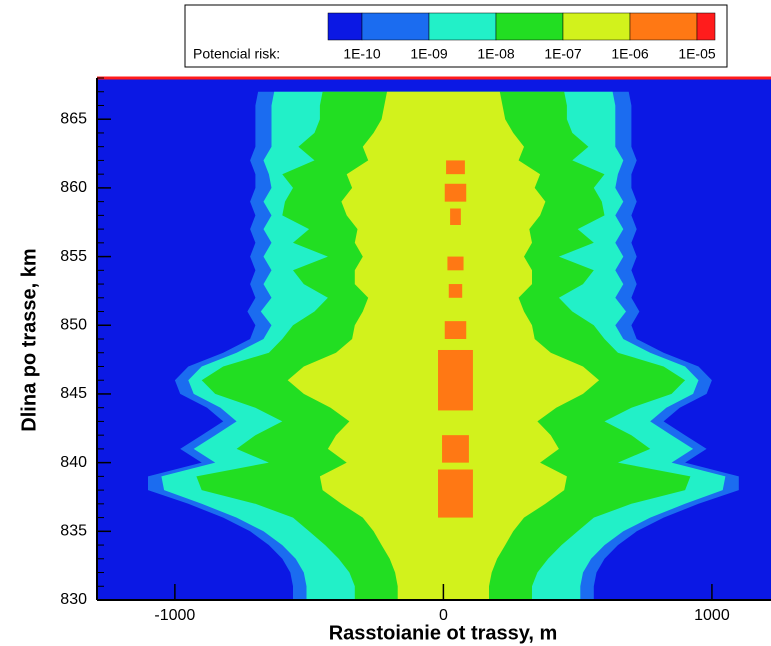  Describe the element at coordinates (73, 531) in the screenshot. I see `y-tick-label: 835` at that location.